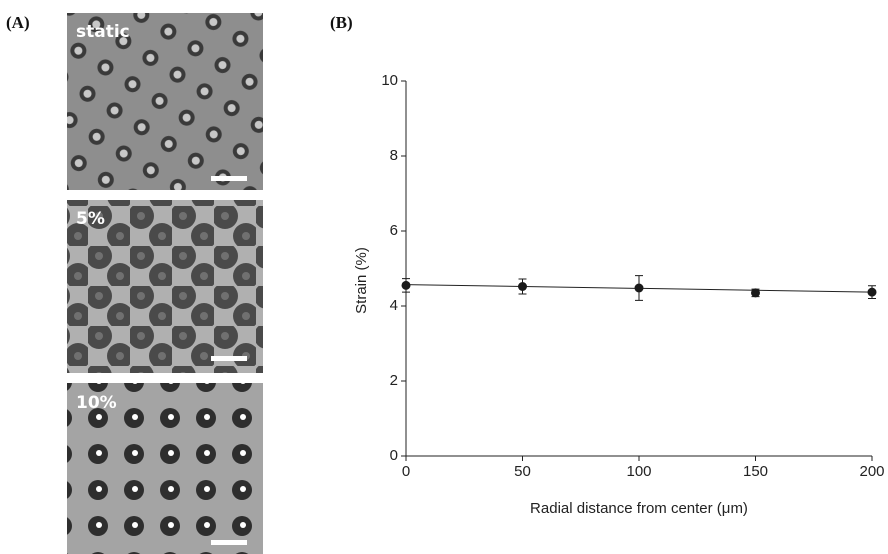 This screenshot has height=554, width=888. Describe the element at coordinates (96, 403) in the screenshot. I see `image-label: 10%` at that location.